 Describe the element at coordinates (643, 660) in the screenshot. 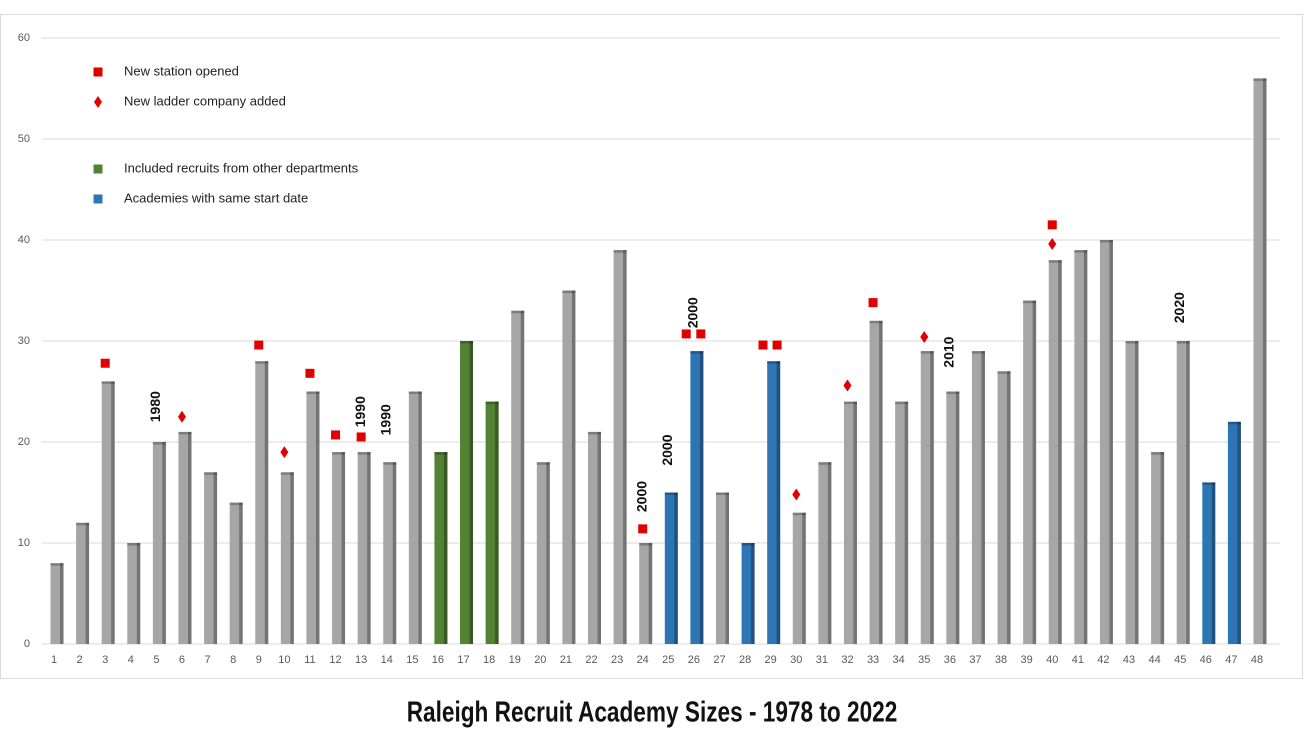

I see `x-tick-label: 24` at that location.